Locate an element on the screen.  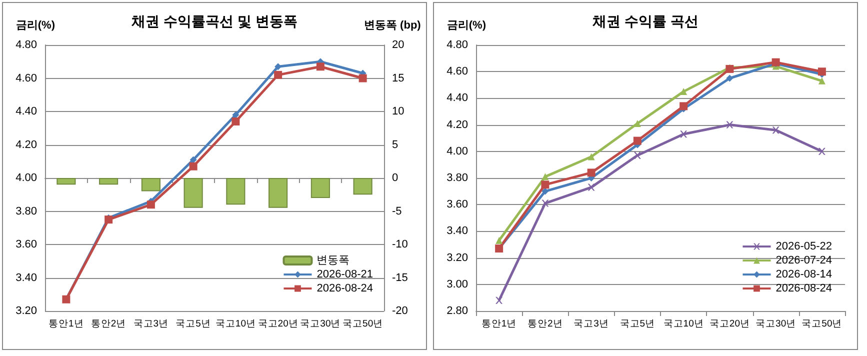
y2-tick-label: -20 is located at coordinates (400, 311).